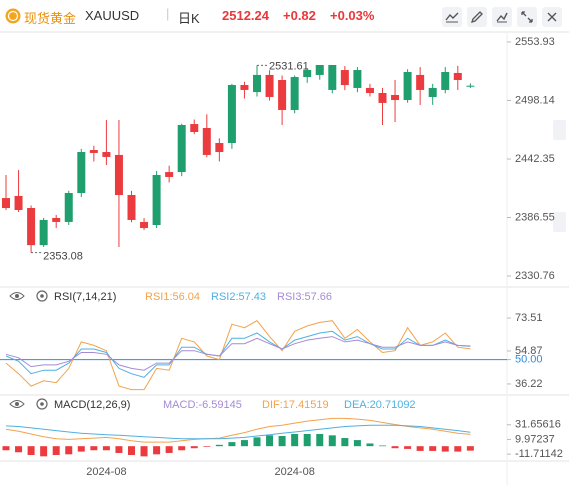 Image resolution: width=569 pixels, height=485 pixels. What do you see at coordinates (245, 15) in the screenshot?
I see `last-price: 2512.24` at bounding box center [245, 15].